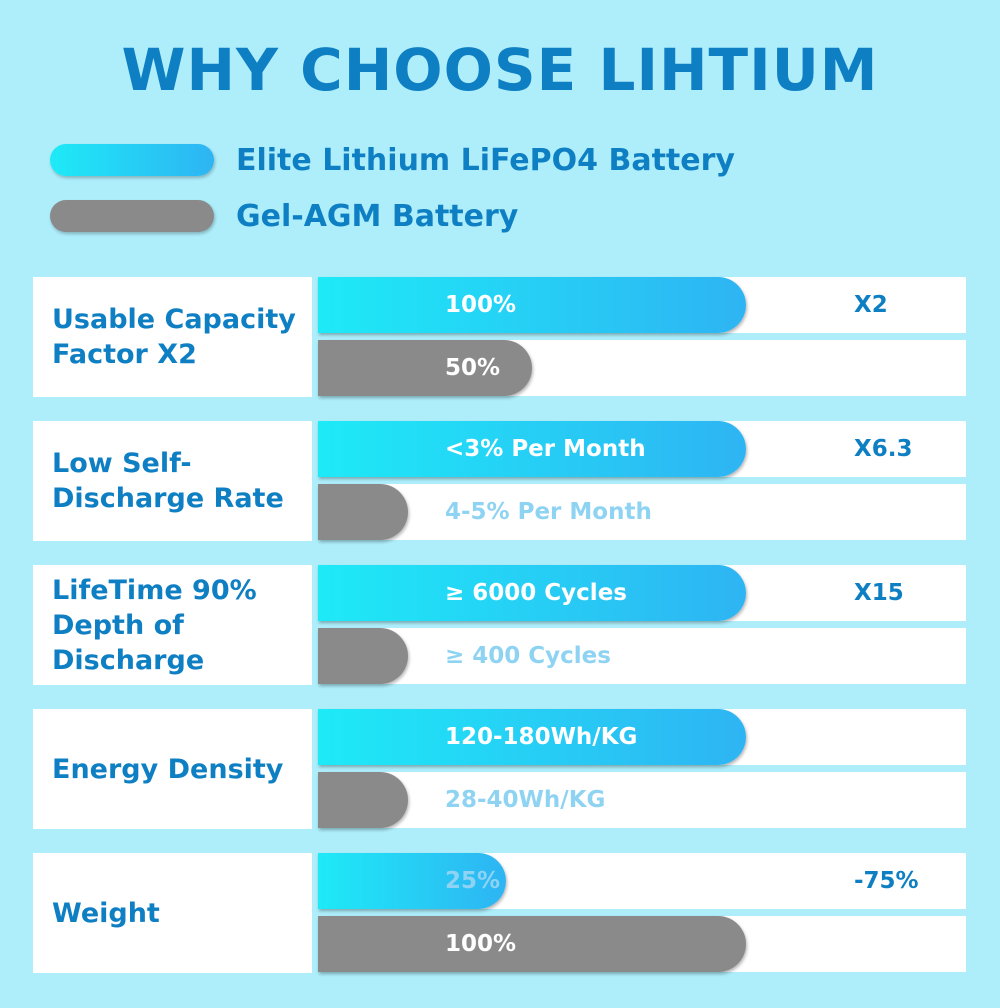  Describe the element at coordinates (886, 881) in the screenshot. I see `factor-label: -75%` at that location.